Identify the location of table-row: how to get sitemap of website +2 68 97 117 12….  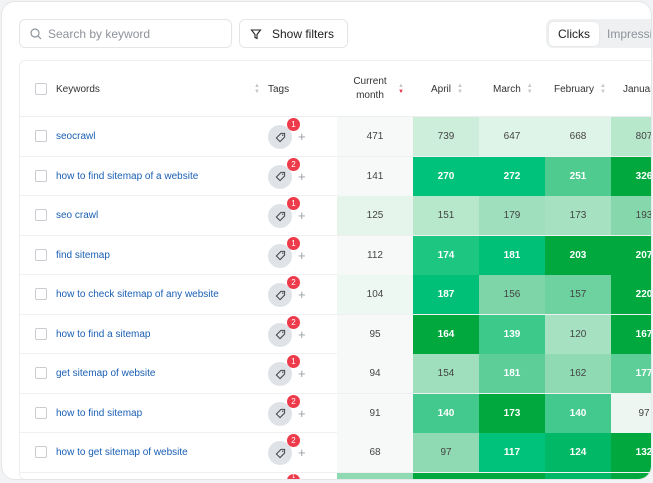
(335, 453).